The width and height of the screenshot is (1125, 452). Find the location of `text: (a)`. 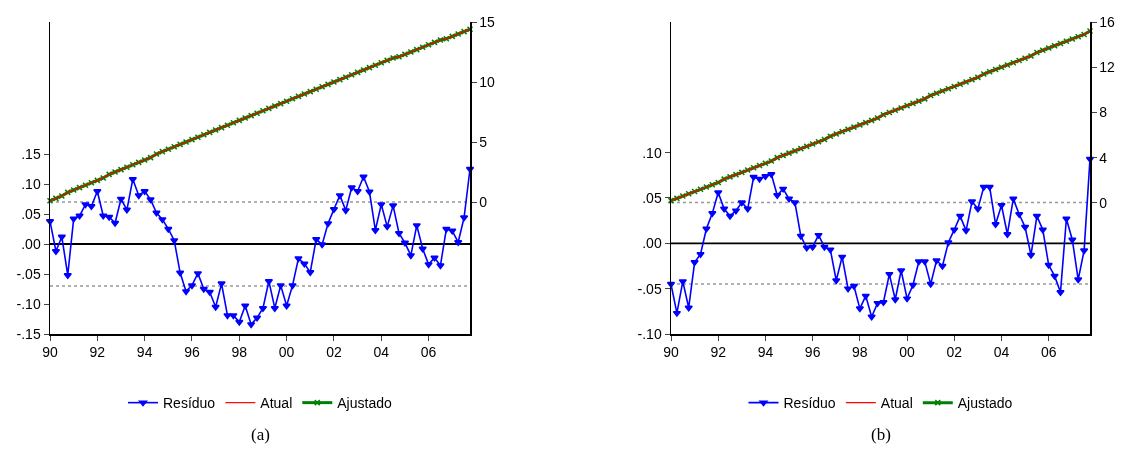

text: (a) is located at coordinates (260, 434).